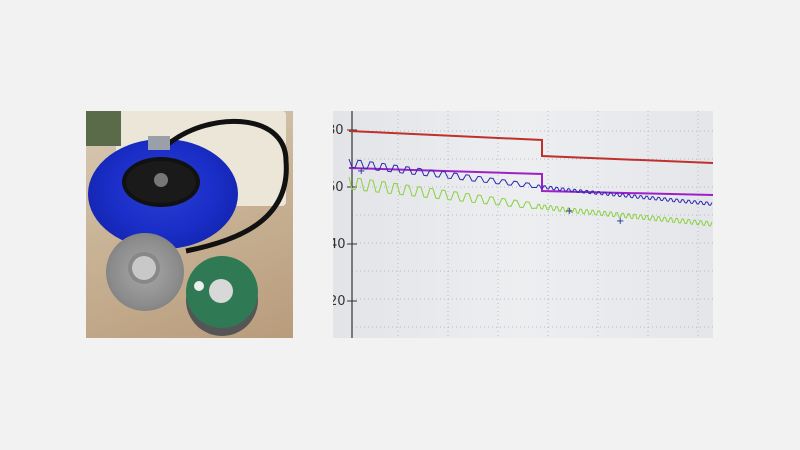 The height and width of the screenshot is (450, 800). Describe the element at coordinates (161, 180) in the screenshot. I see `fan-shaft` at that location.